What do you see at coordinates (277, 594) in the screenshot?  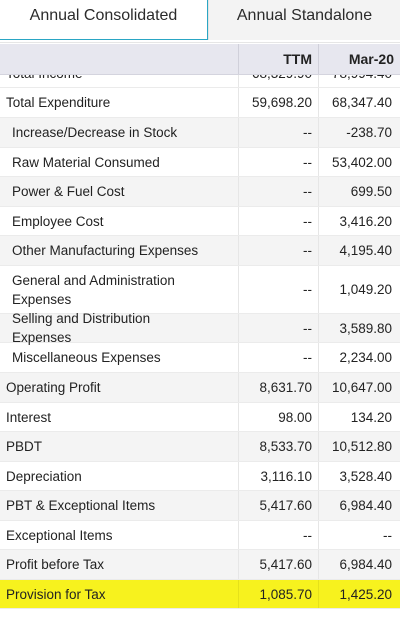 I see `cell-ttm: 1,085.70` at bounding box center [277, 594].